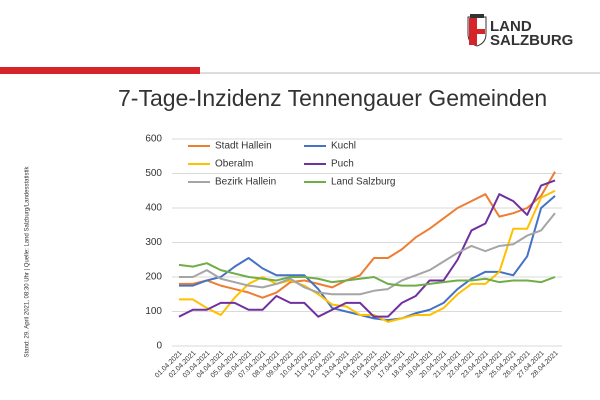 Image resolution: width=600 pixels, height=400 pixels. What do you see at coordinates (153, 139) in the screenshot?
I see `y-tick-label: 600` at bounding box center [153, 139].